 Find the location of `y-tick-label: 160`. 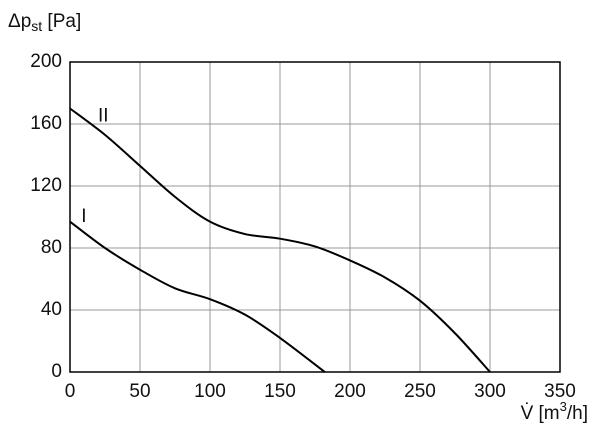

y-tick-label: 160 is located at coordinates (46, 123).